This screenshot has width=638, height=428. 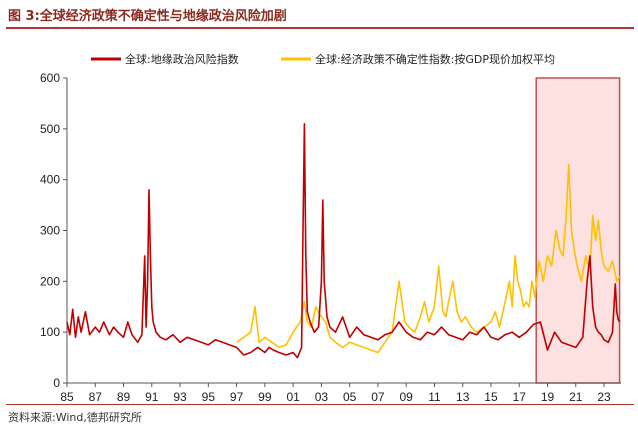 I want to click on legend-label-epu: 全球:经济政策不确定性指数:按GDP现价加权平均, so click(x=435, y=59).